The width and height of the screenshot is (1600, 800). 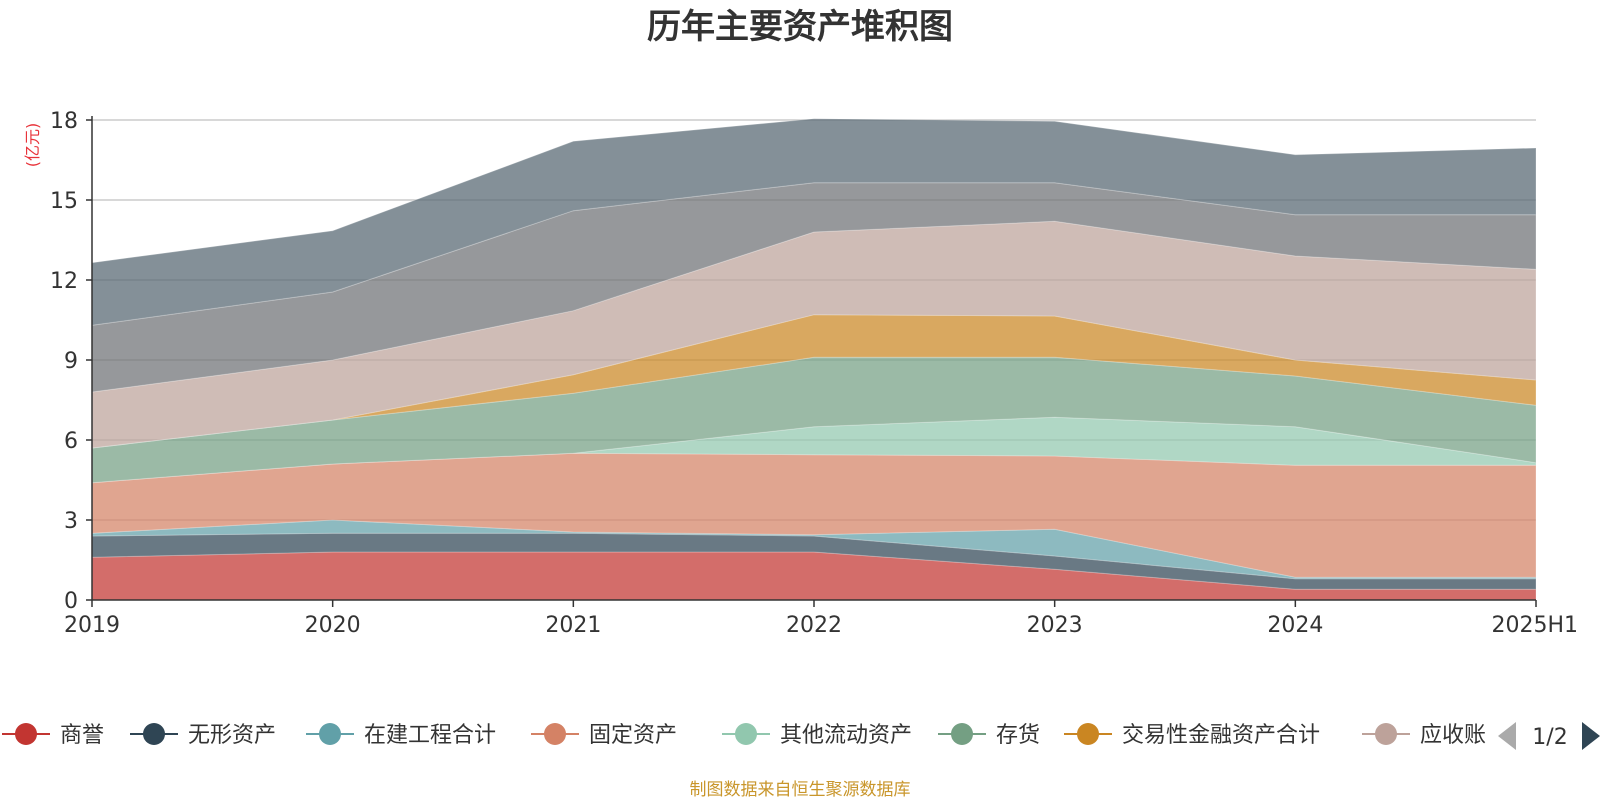 I want to click on legend-label: 交易性金融资产合计, so click(x=1221, y=735).